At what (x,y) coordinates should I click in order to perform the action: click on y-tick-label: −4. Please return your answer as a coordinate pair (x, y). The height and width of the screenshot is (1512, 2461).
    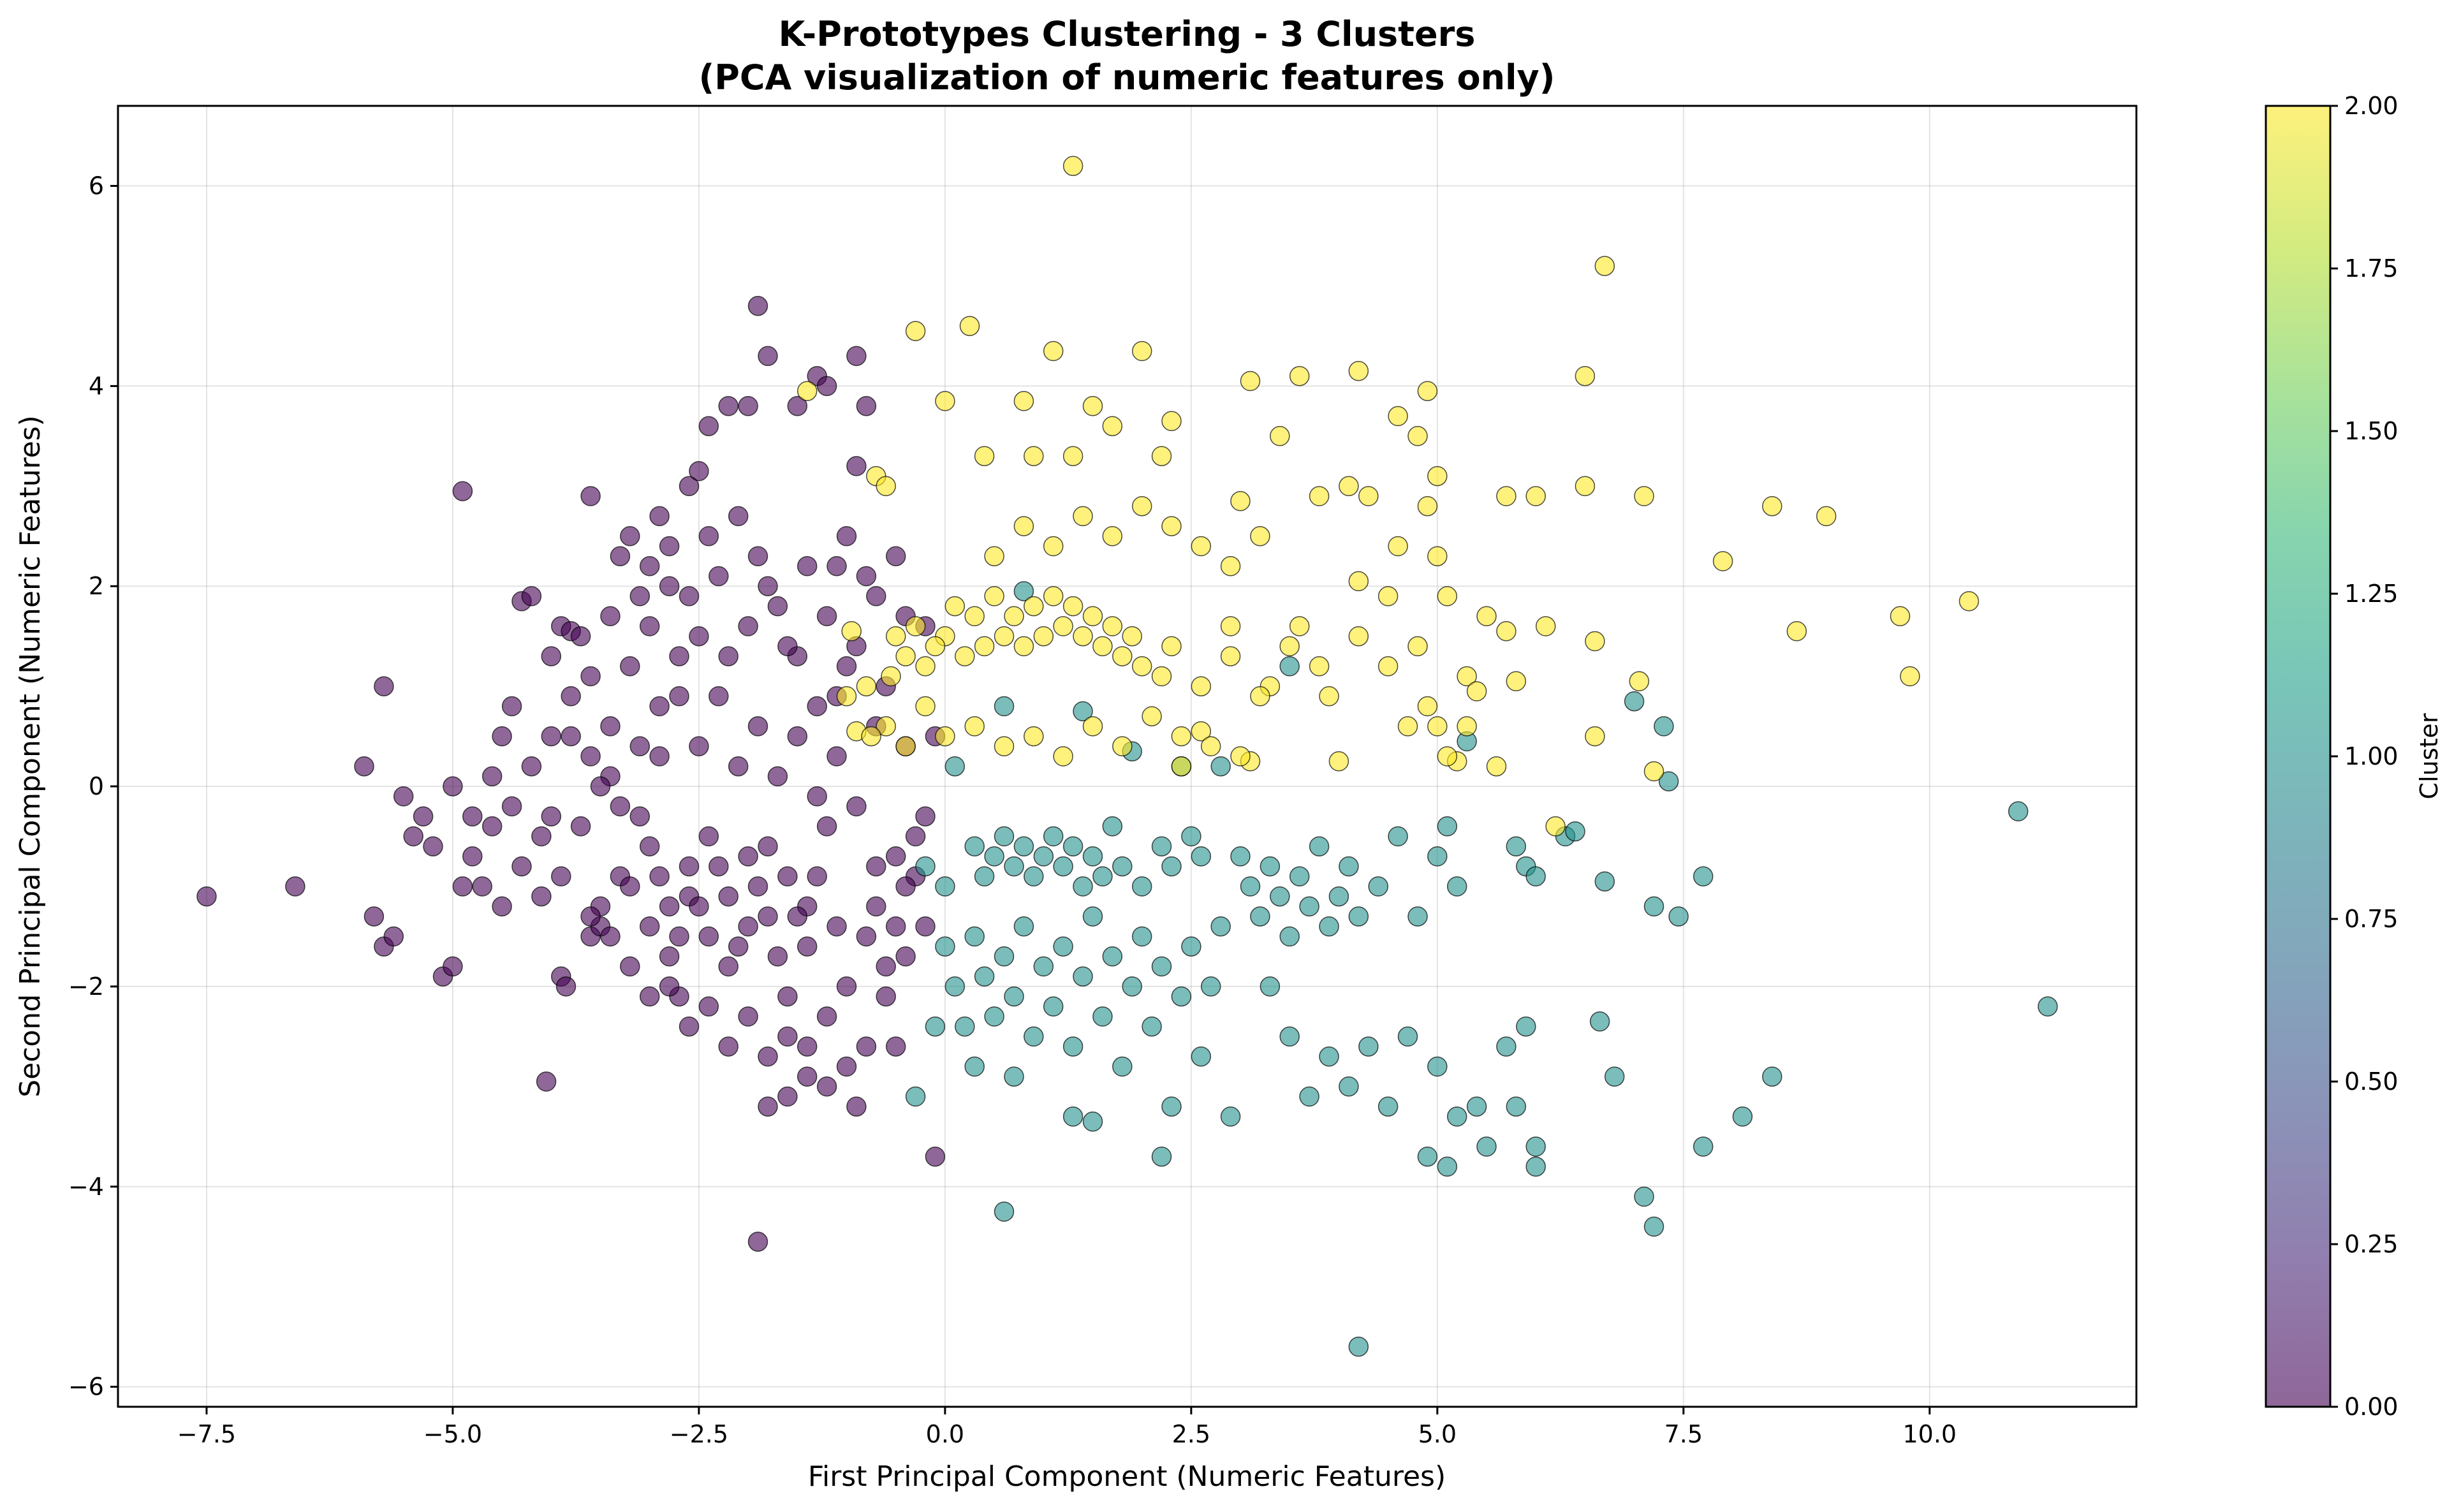
    Looking at the image, I should click on (86, 1187).